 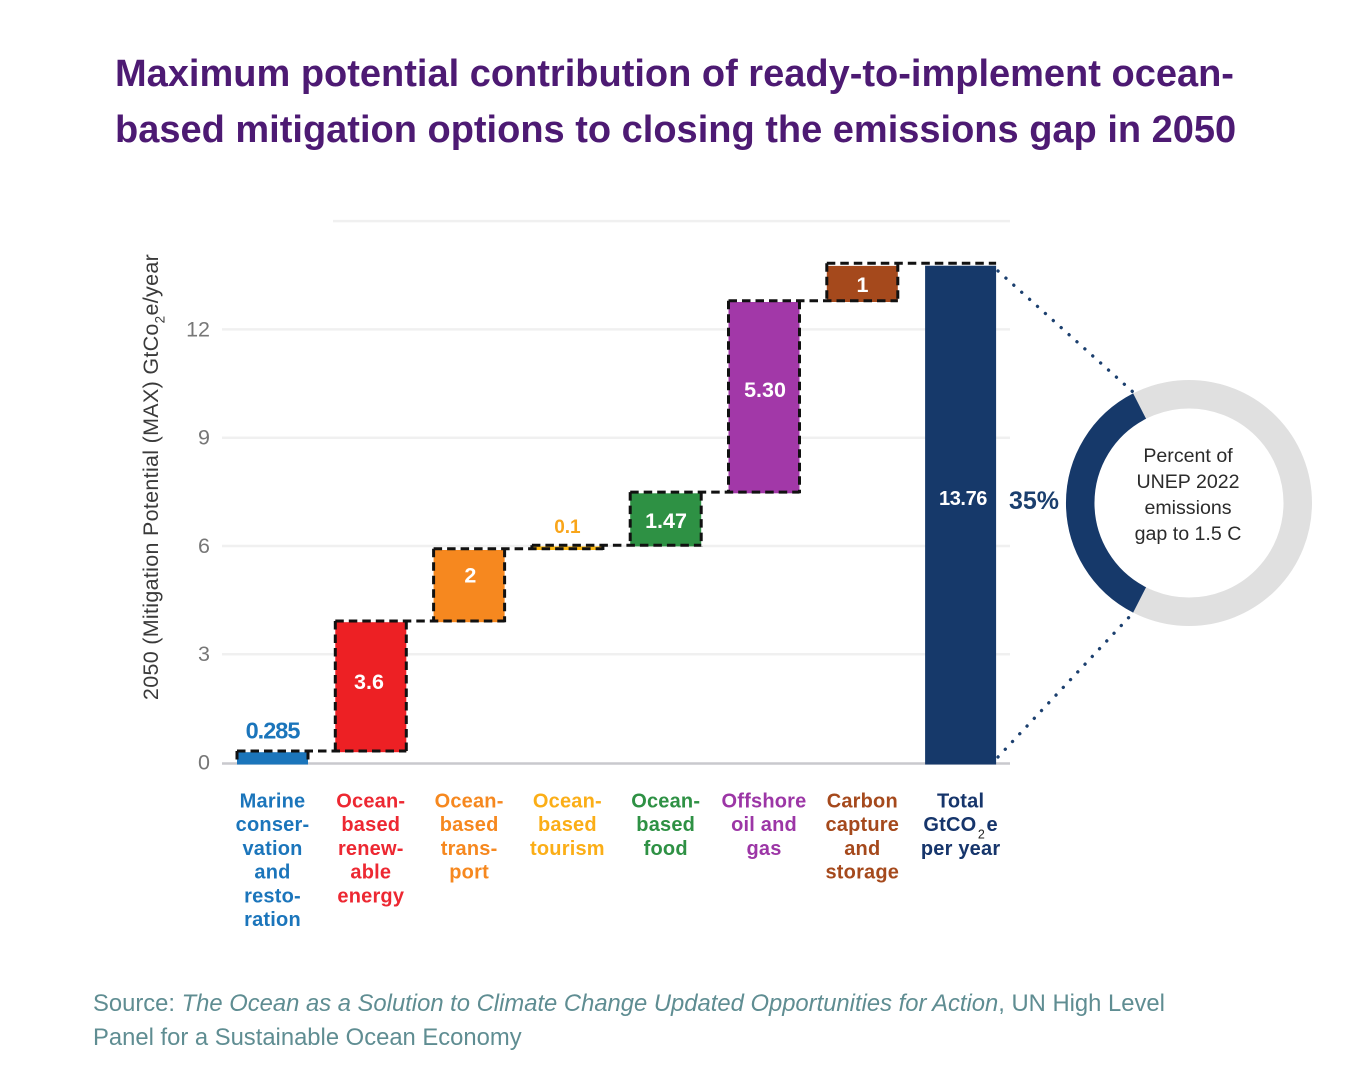 What do you see at coordinates (1187, 508) in the screenshot?
I see `svg-text: emissions` at bounding box center [1187, 508].